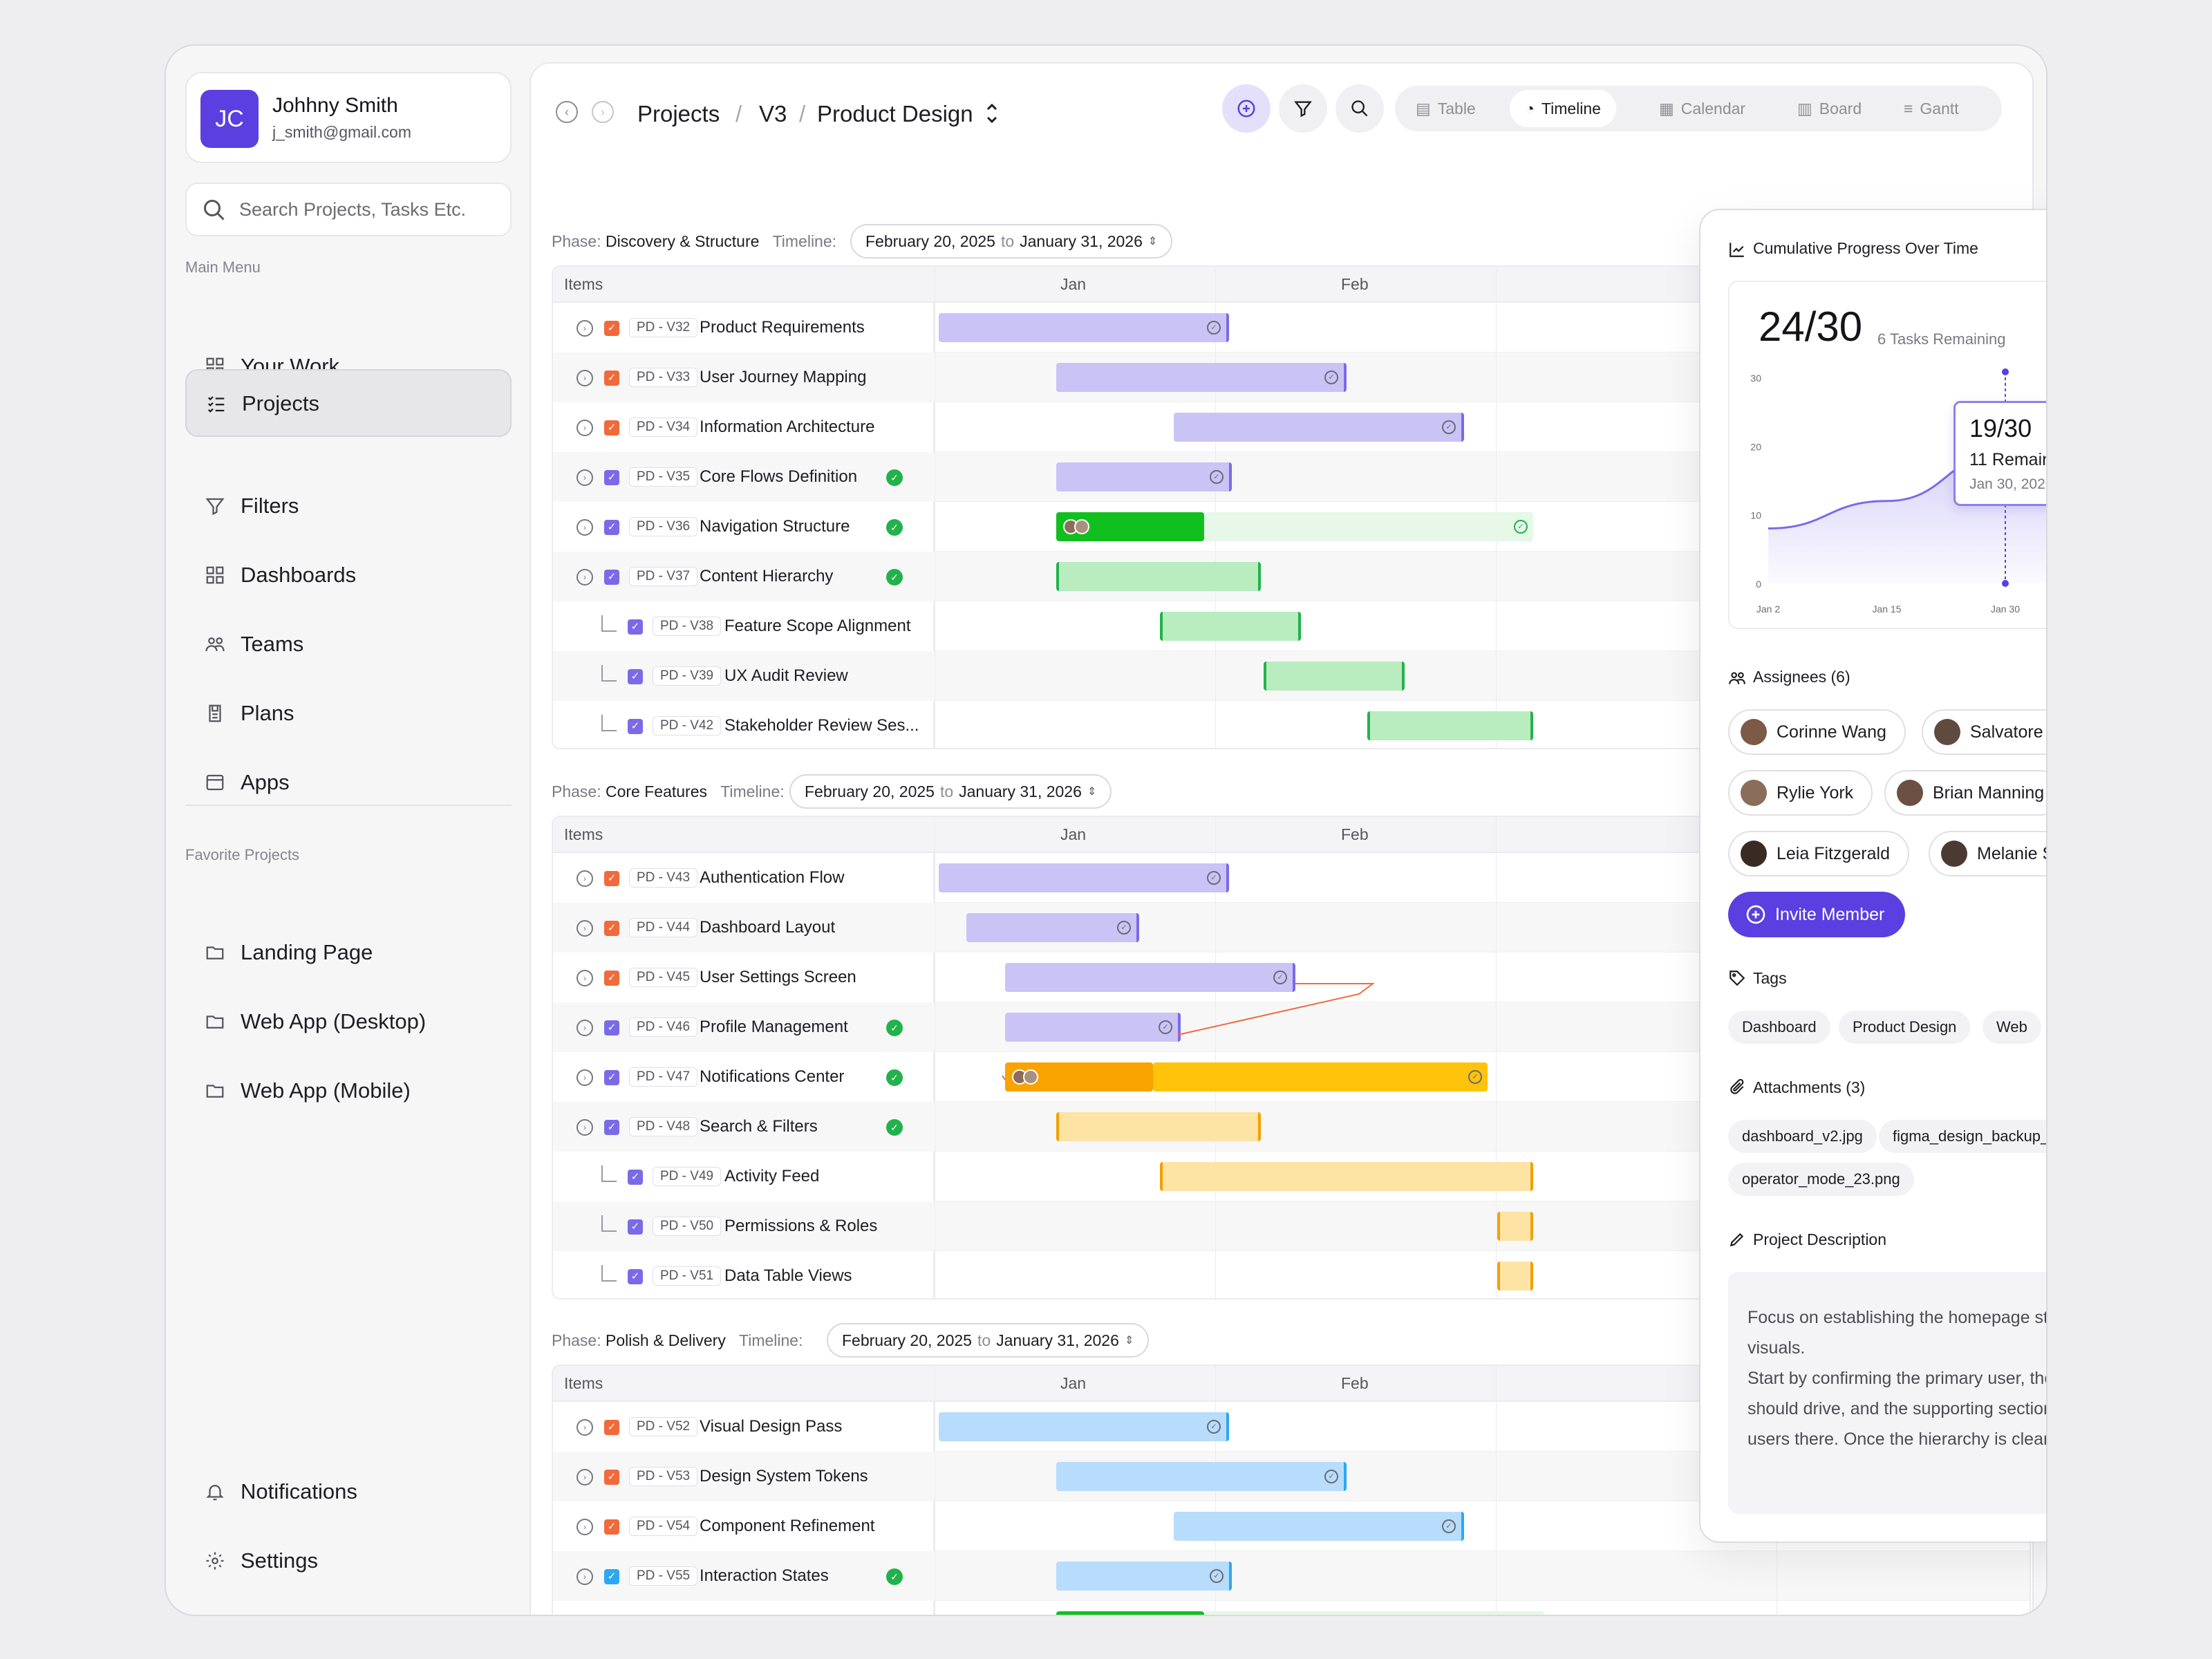 The width and height of the screenshot is (2212, 1659). I want to click on favorite-landing-page: Landing Page, so click(348, 953).